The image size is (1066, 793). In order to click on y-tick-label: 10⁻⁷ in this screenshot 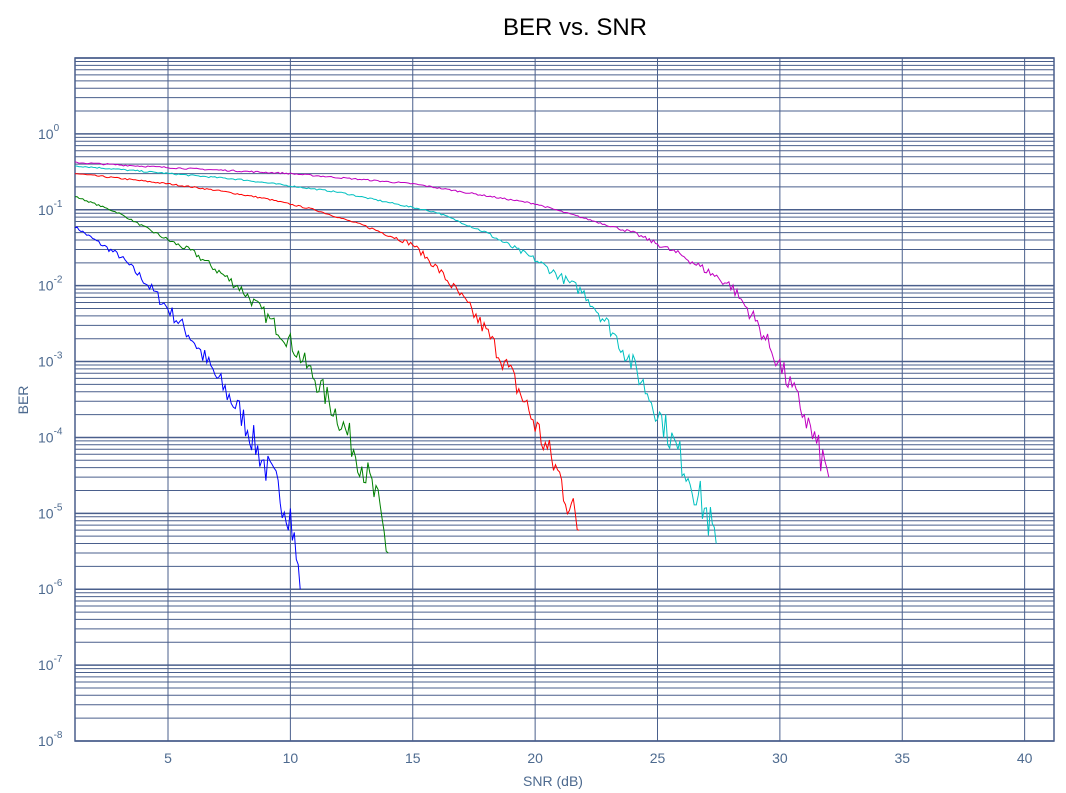, I will do `click(50, 663)`.